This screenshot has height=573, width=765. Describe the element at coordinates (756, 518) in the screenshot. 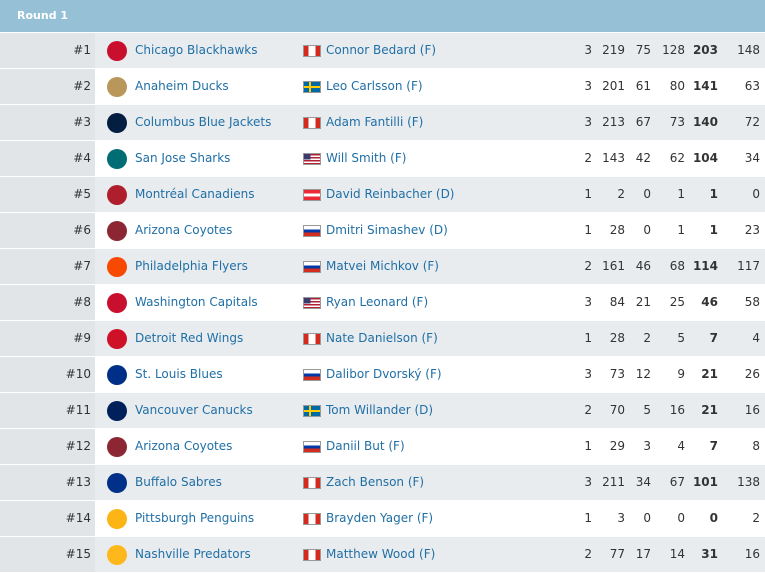

I see `stat-value: 2` at that location.